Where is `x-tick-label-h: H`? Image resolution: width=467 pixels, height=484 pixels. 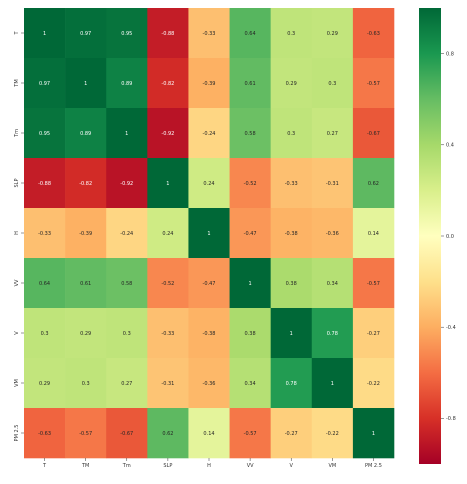 x-tick-label-h: H is located at coordinates (209, 466).